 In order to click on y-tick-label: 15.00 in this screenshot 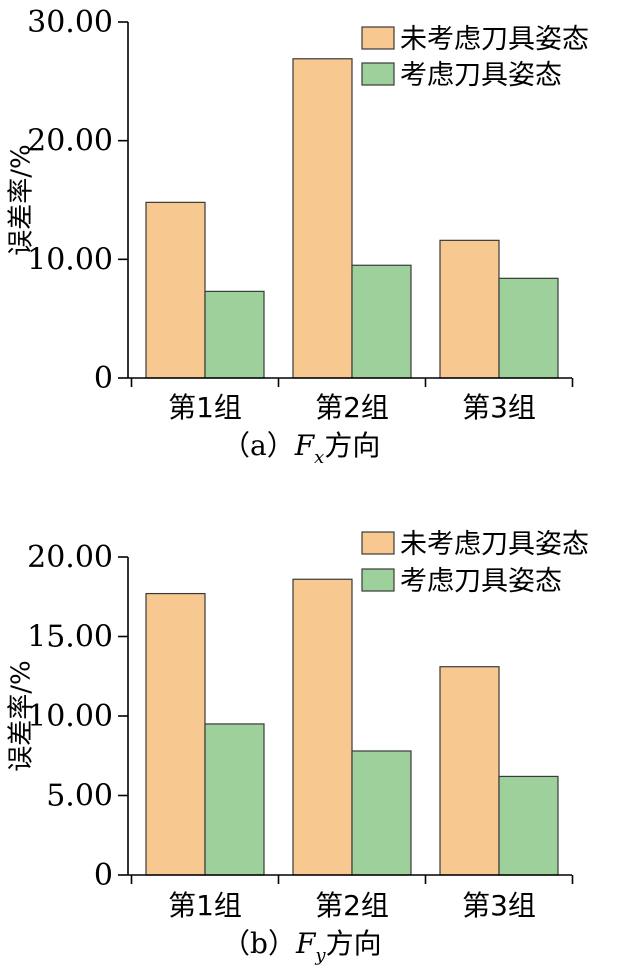, I will do `click(70, 637)`.